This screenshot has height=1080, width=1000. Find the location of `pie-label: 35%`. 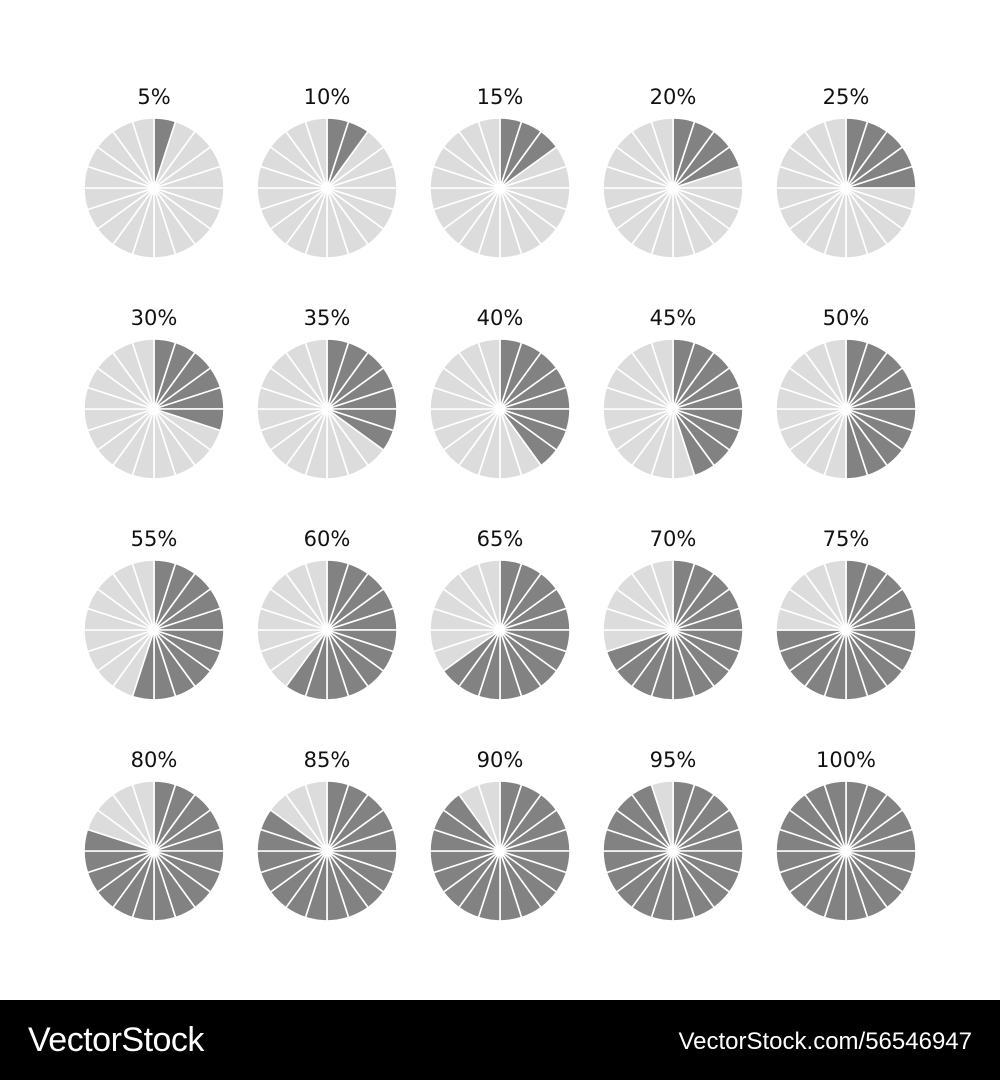

pie-label: 35% is located at coordinates (327, 318).